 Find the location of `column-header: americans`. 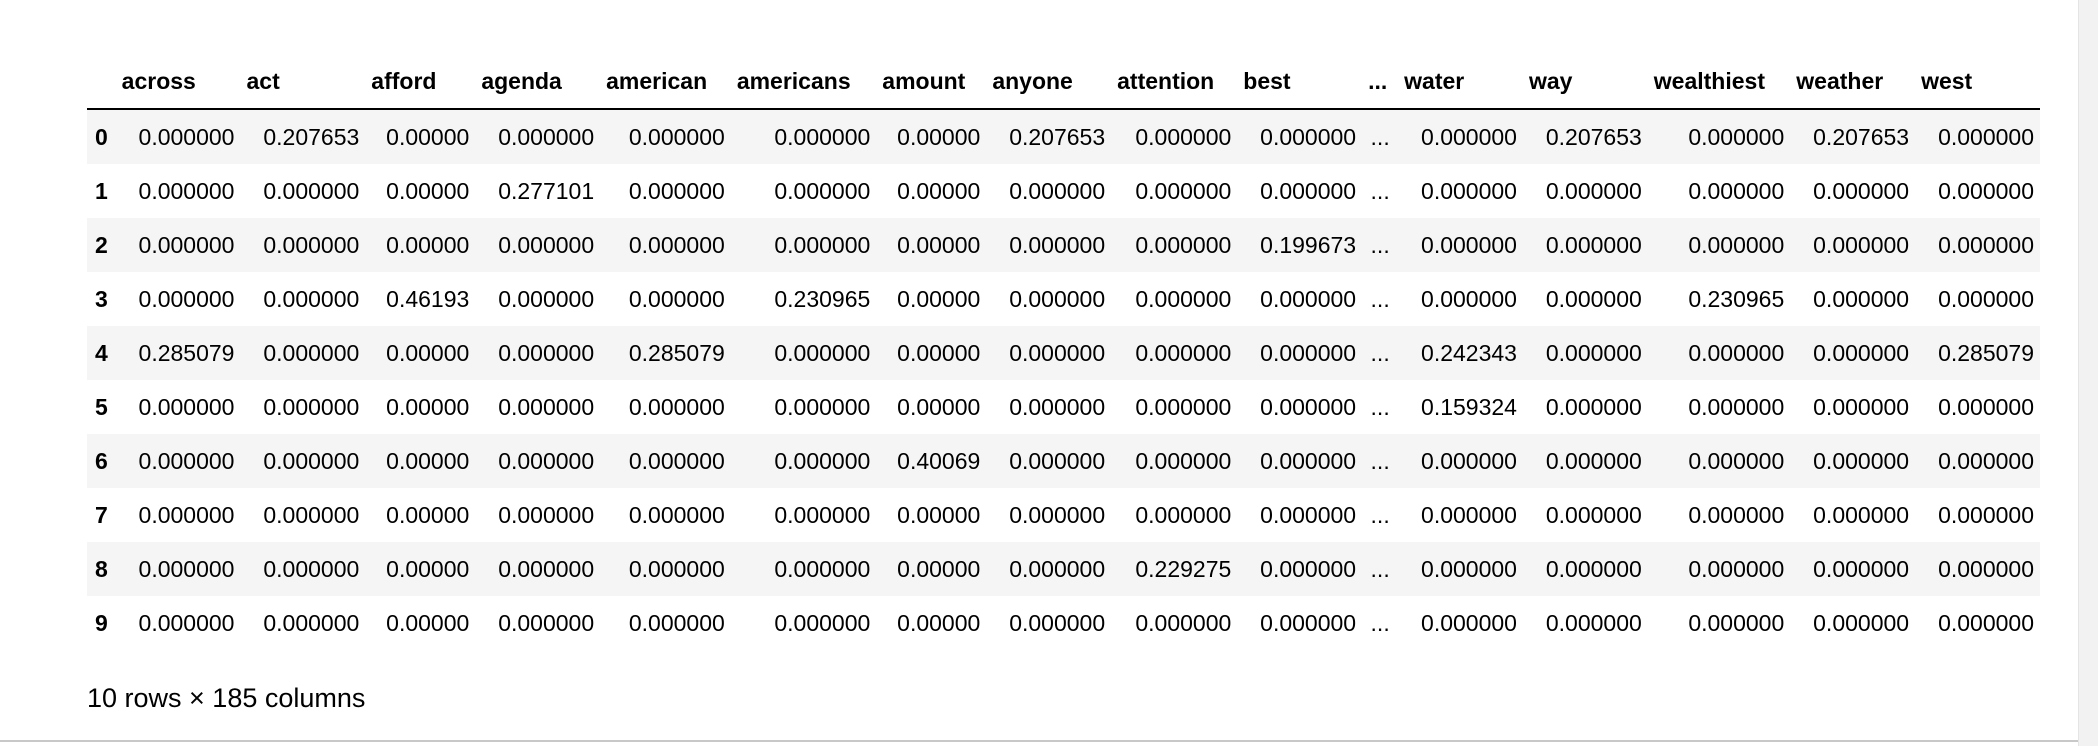

column-header: americans is located at coordinates (803, 82).